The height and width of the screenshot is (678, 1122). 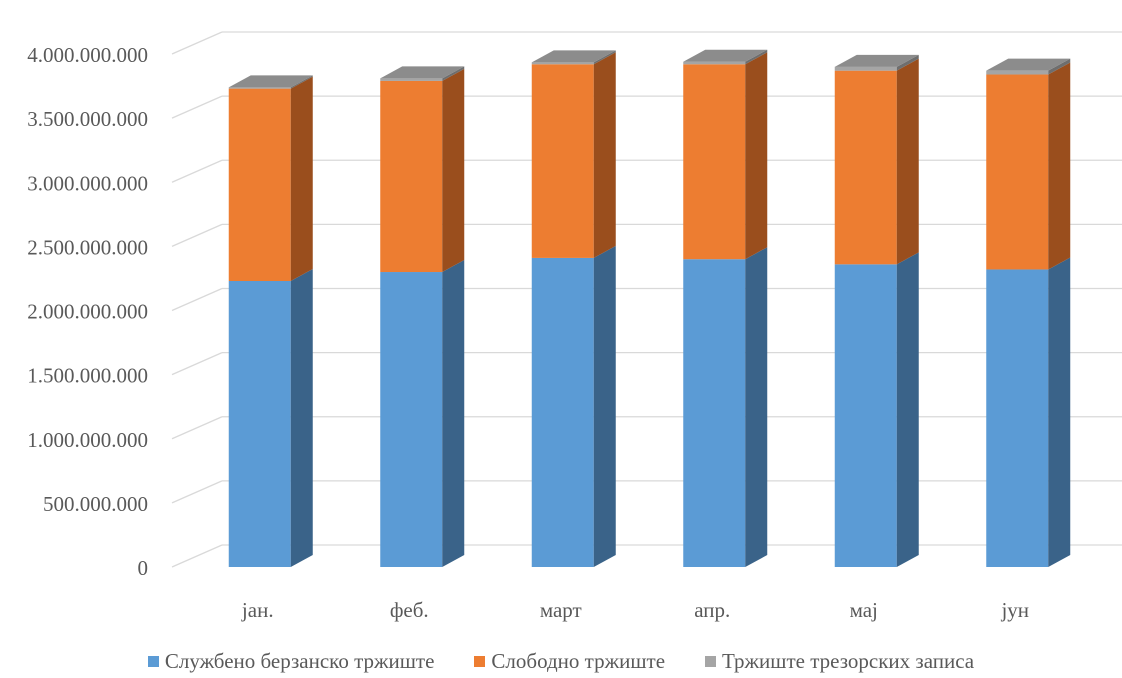 I want to click on legend-swatch-free-market, so click(x=480, y=661).